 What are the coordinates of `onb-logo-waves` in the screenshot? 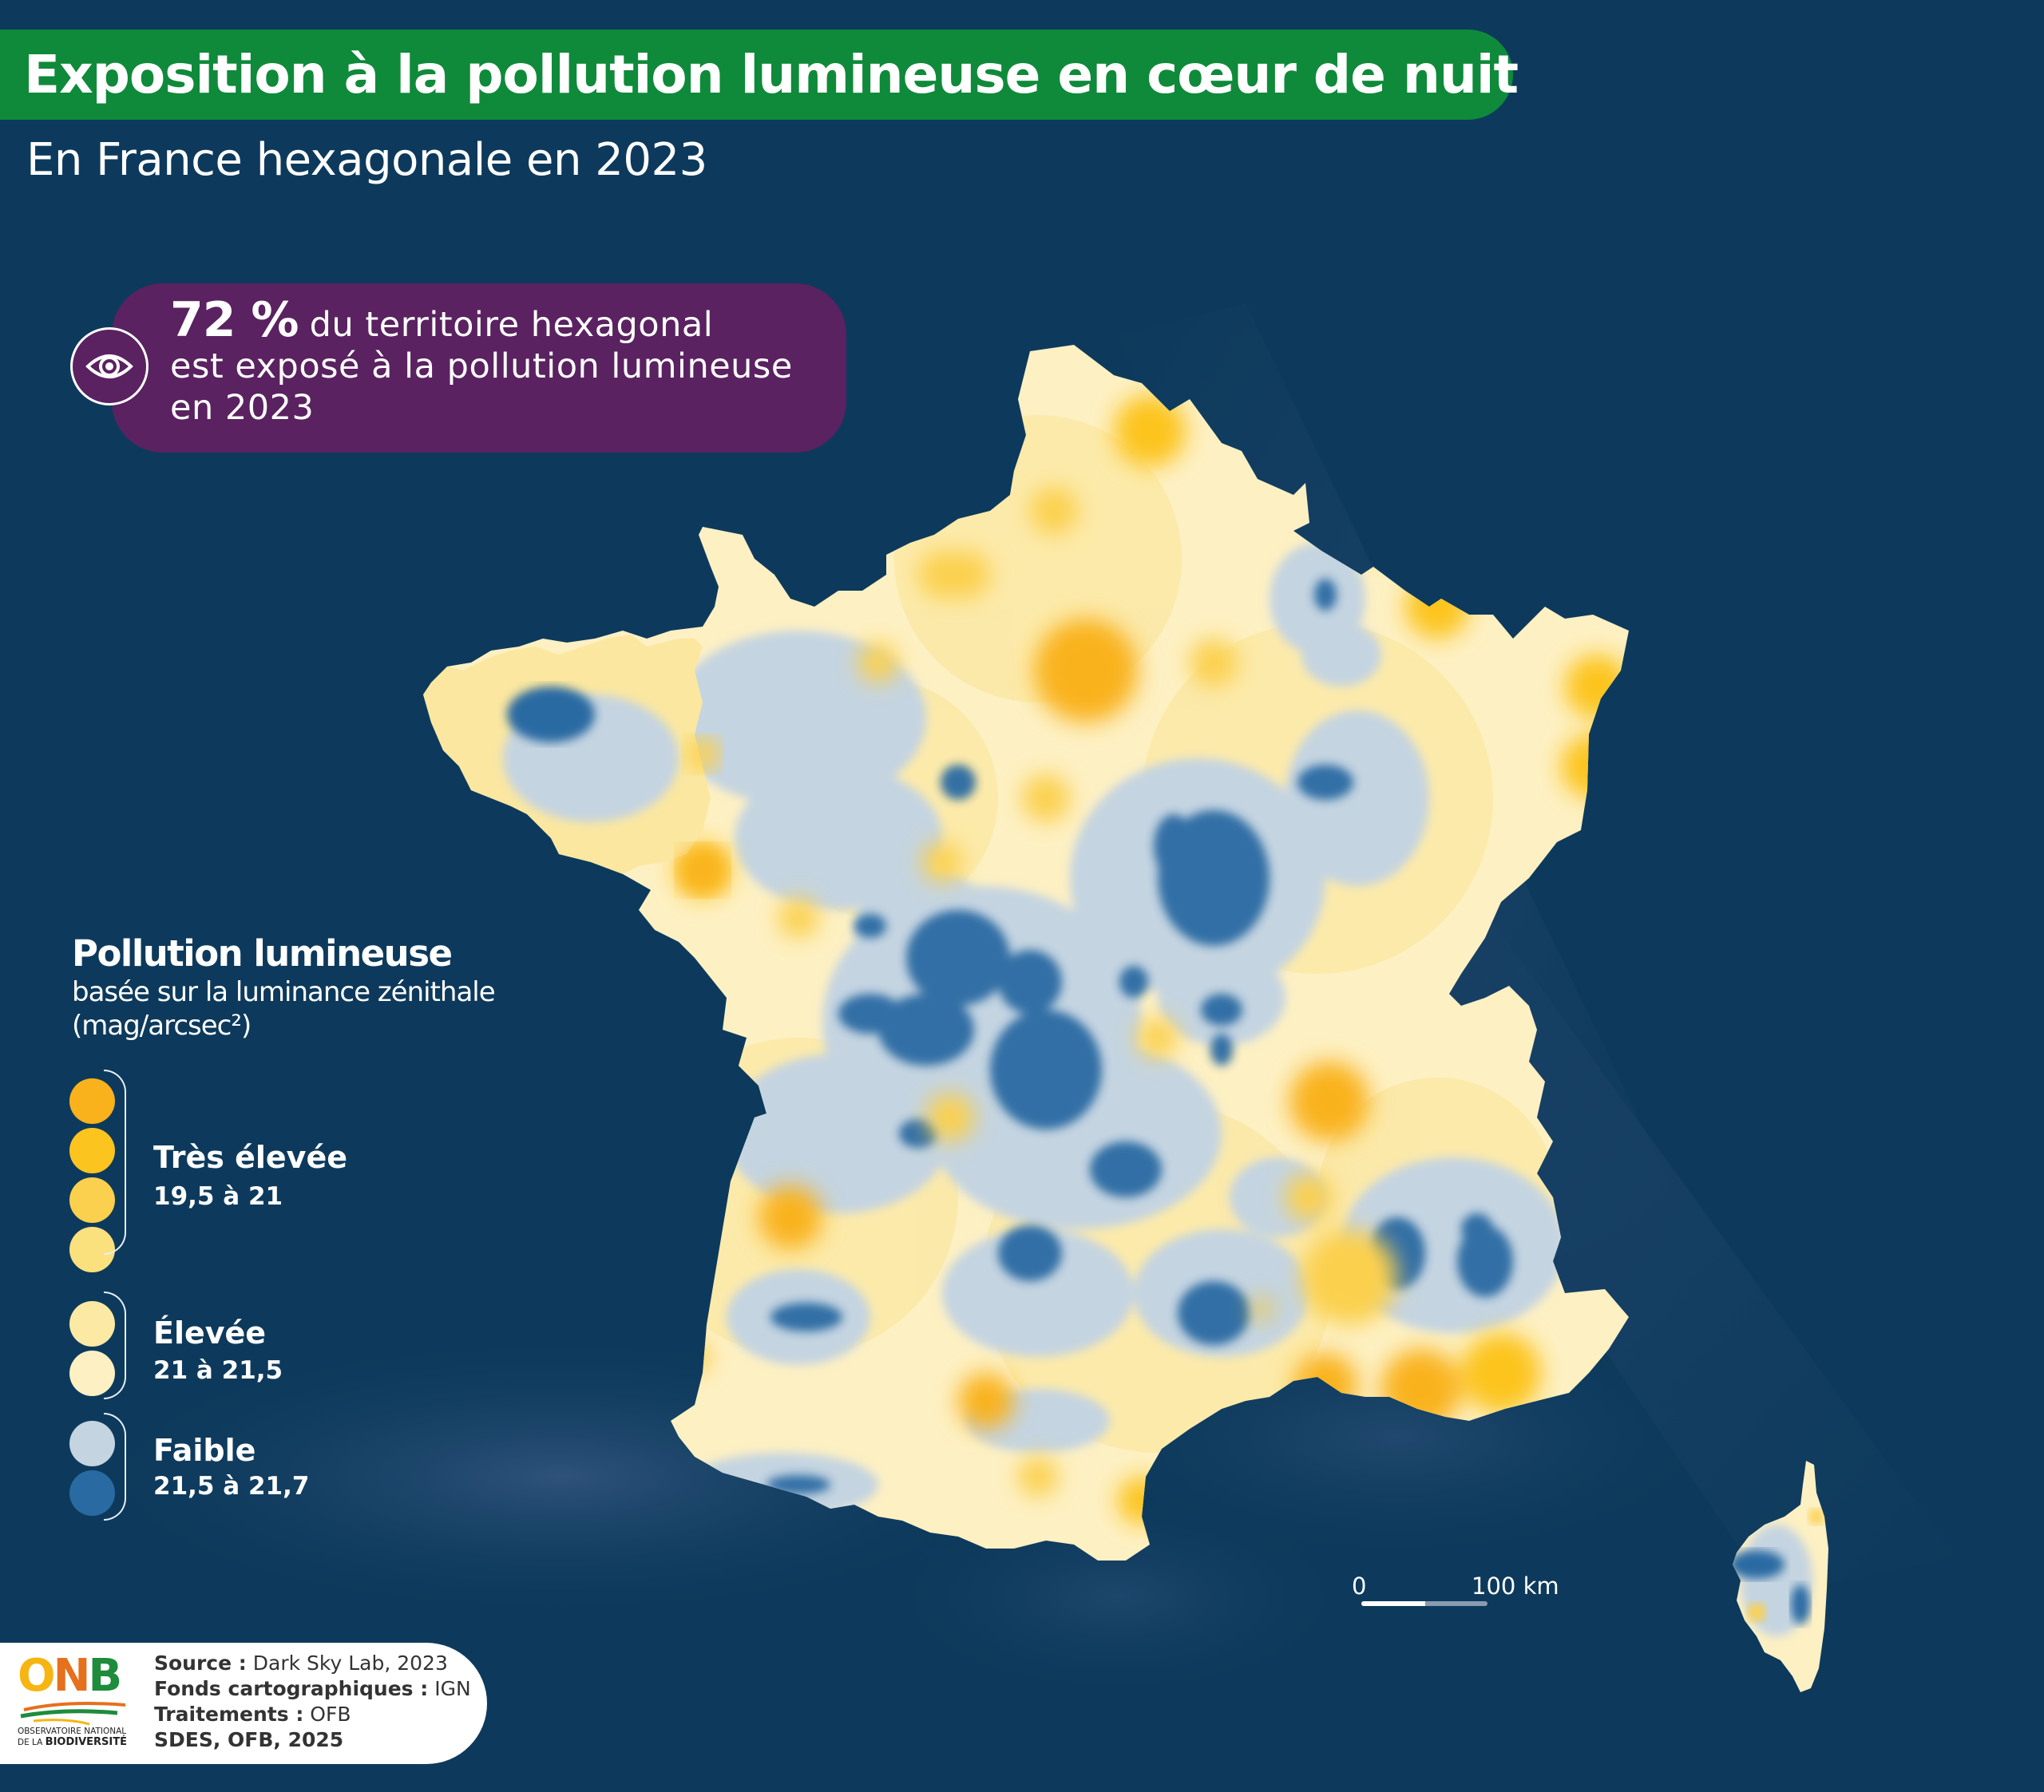 It's located at (73, 1714).